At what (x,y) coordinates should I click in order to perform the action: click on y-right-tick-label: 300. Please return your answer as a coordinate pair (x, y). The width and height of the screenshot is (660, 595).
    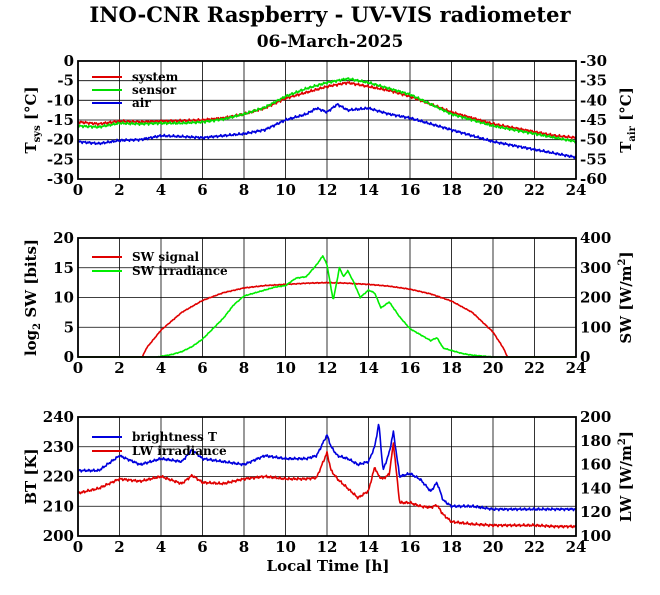
    Looking at the image, I should click on (595, 268).